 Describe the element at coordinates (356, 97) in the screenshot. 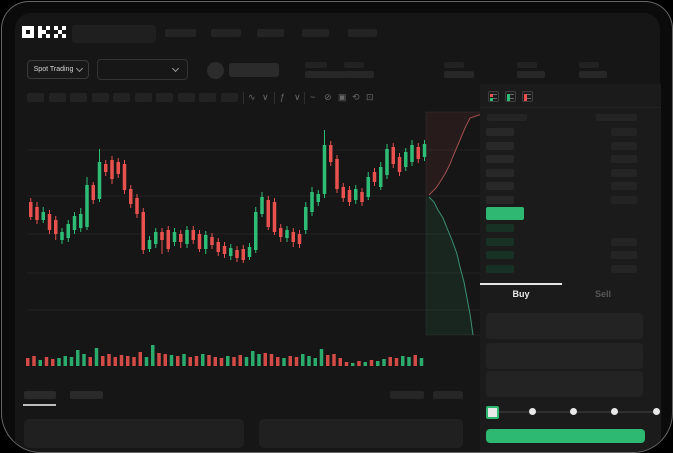

I see `history-icon: ⟲` at that location.